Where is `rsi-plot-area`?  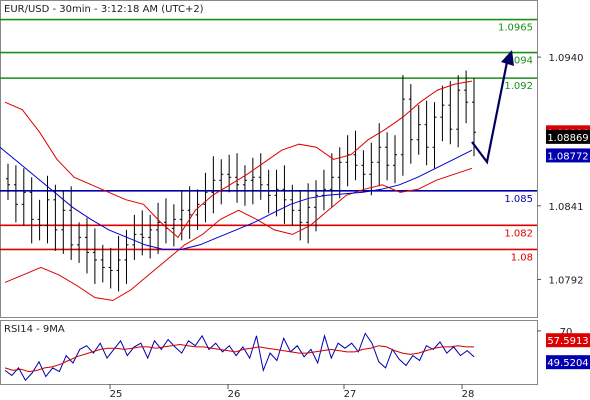 rsi-plot-area is located at coordinates (239, 357).